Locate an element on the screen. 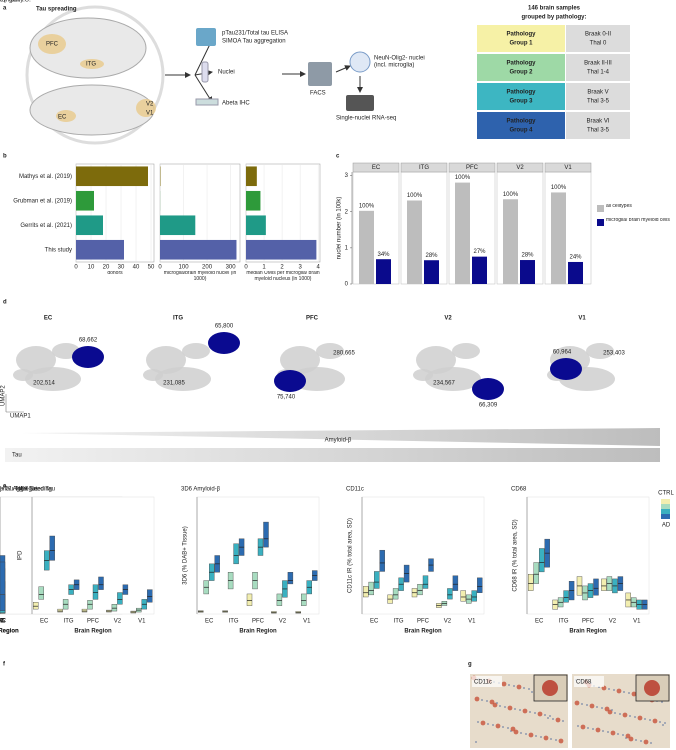 This screenshot has width=676, height=750. x-tick-label: 10 is located at coordinates (91, 268).